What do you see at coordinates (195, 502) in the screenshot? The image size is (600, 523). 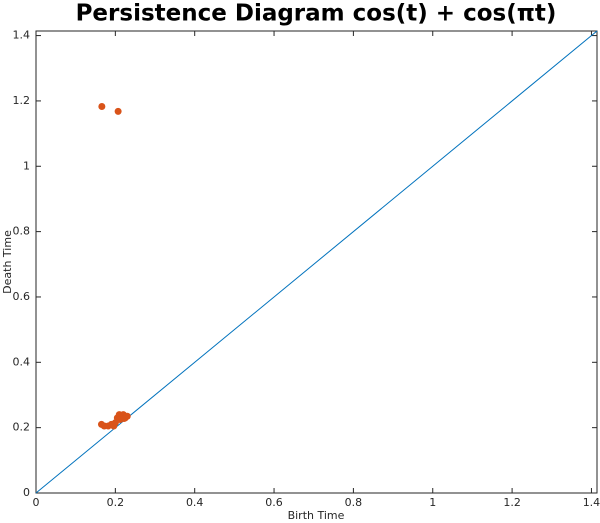 I see `x-tick-label: 0.4` at bounding box center [195, 502].